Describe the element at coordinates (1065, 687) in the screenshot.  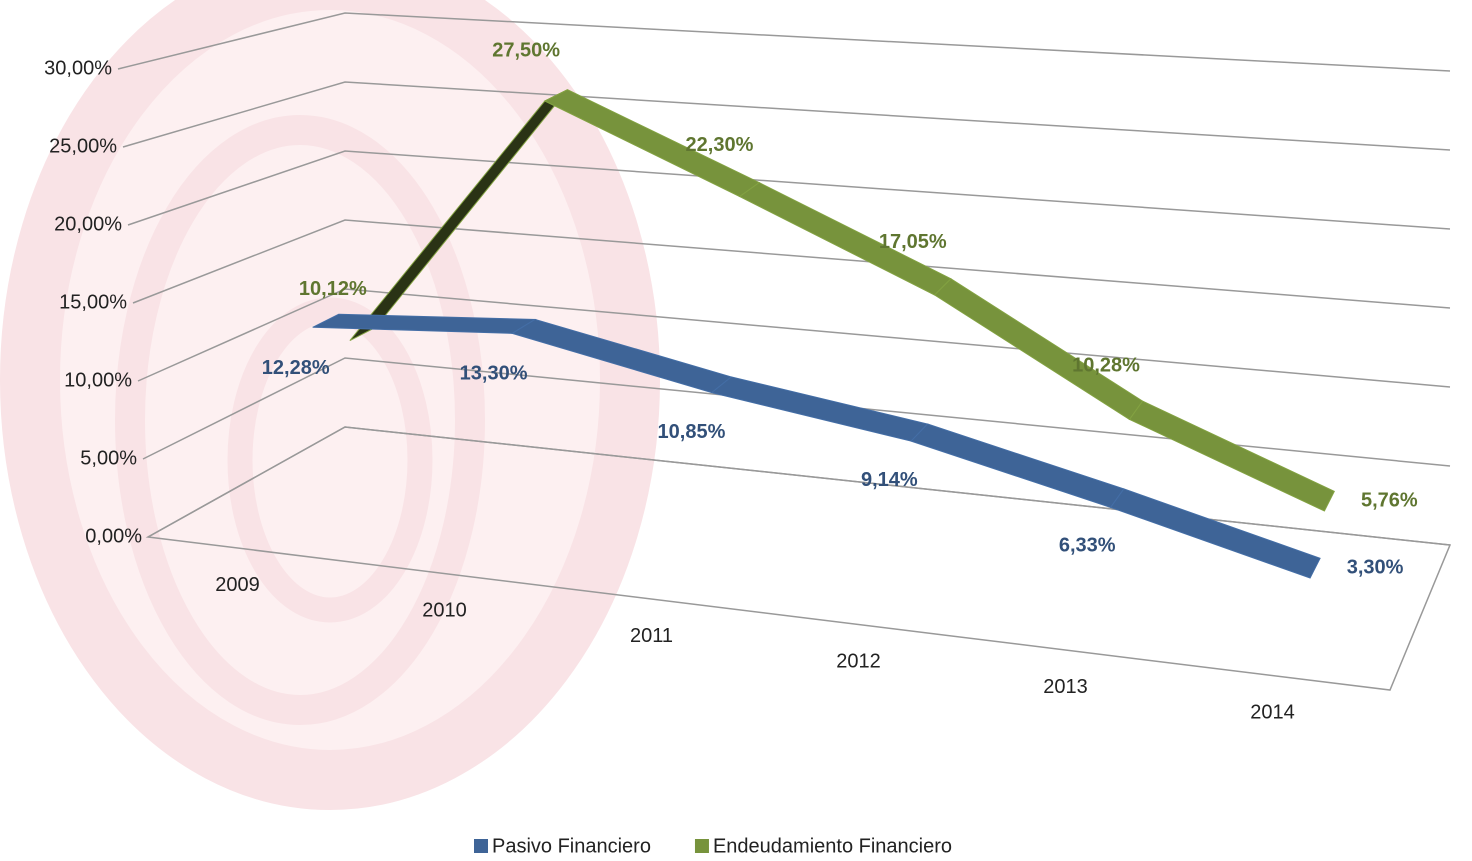
I see `x-tick-label: 2013` at that location.